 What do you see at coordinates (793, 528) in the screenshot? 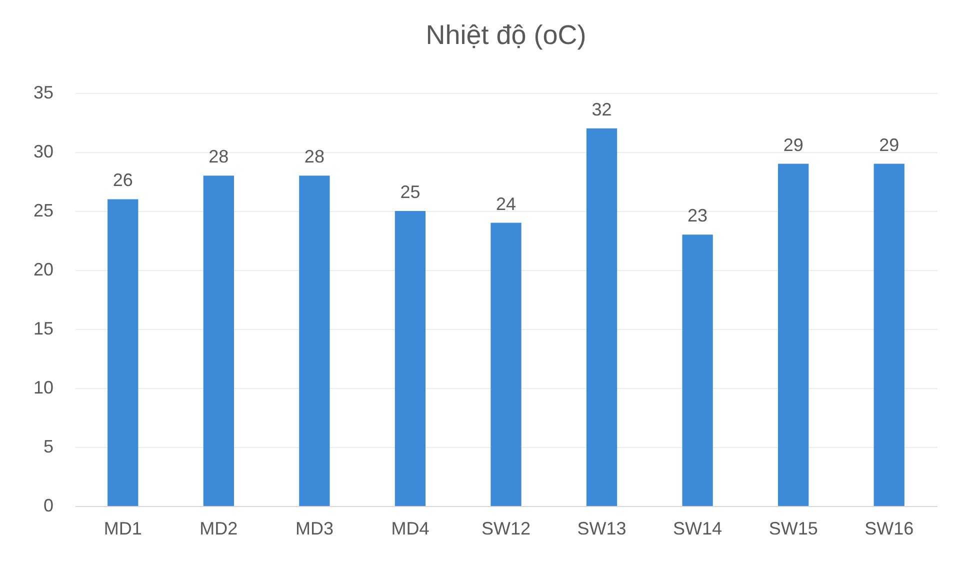
I see `x-tick-label: SW15` at bounding box center [793, 528].